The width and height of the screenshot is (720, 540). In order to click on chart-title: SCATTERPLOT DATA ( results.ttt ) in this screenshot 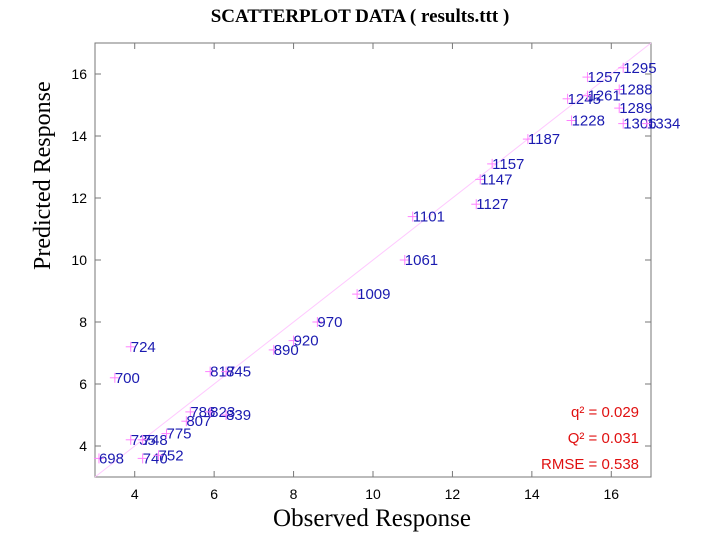, I will do `click(360, 16)`.